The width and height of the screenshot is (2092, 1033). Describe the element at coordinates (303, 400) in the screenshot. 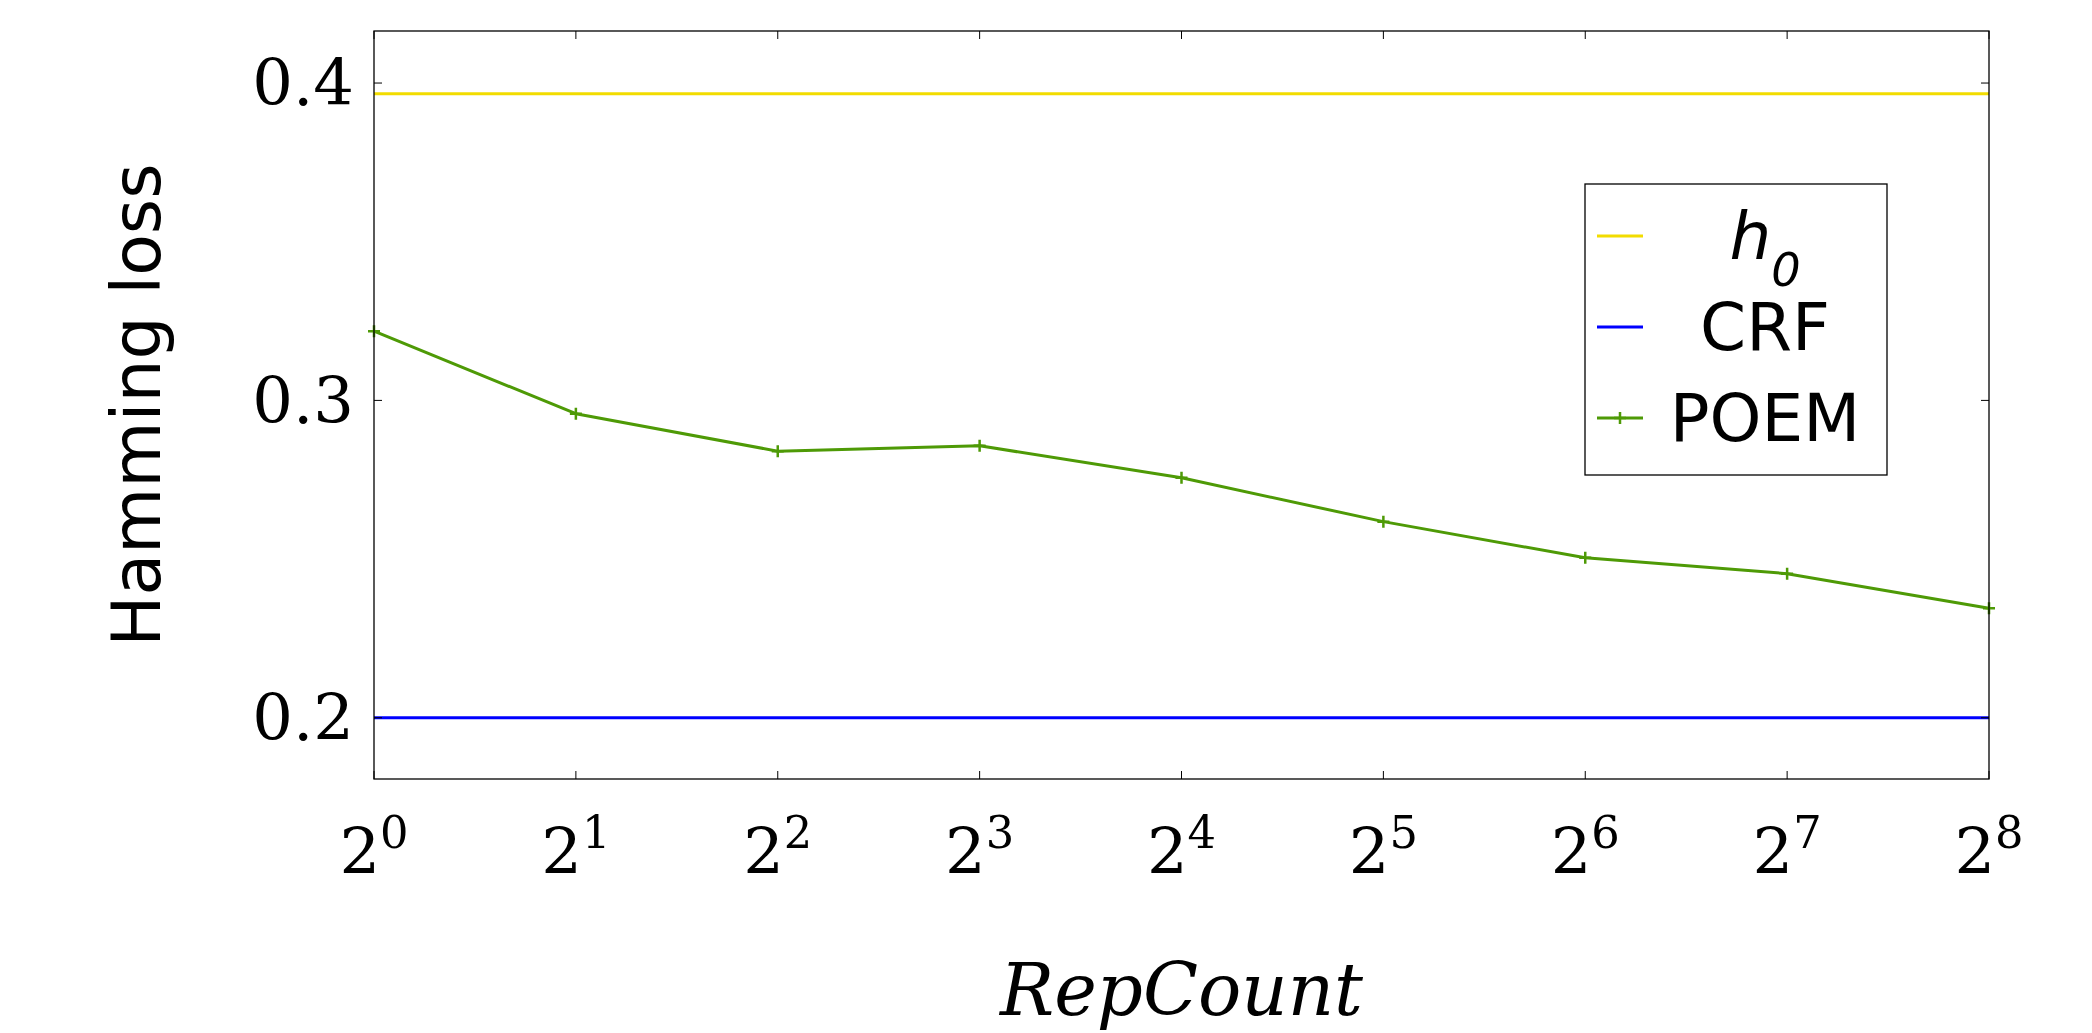

I see `y-tick-label: 0.3` at that location.